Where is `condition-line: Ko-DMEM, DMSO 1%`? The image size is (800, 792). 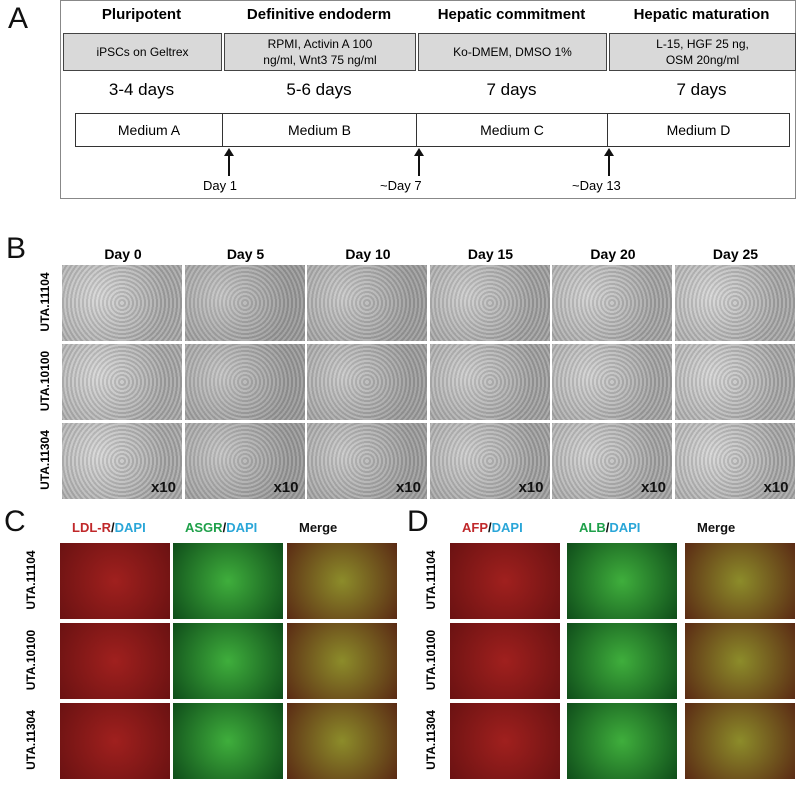 condition-line: Ko-DMEM, DMSO 1% is located at coordinates (512, 52).